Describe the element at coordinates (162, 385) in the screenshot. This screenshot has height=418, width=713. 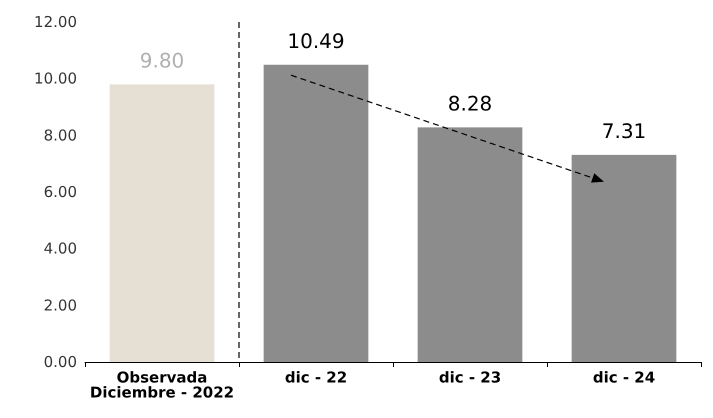
I see `x-tick-label: Observada Diciembre - 2022` at that location.